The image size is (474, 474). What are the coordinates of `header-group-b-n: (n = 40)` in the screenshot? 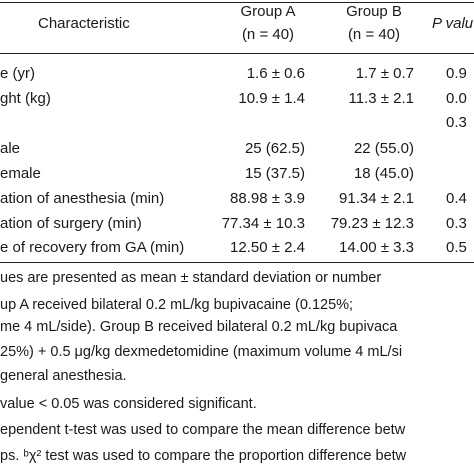 It's located at (374, 34).